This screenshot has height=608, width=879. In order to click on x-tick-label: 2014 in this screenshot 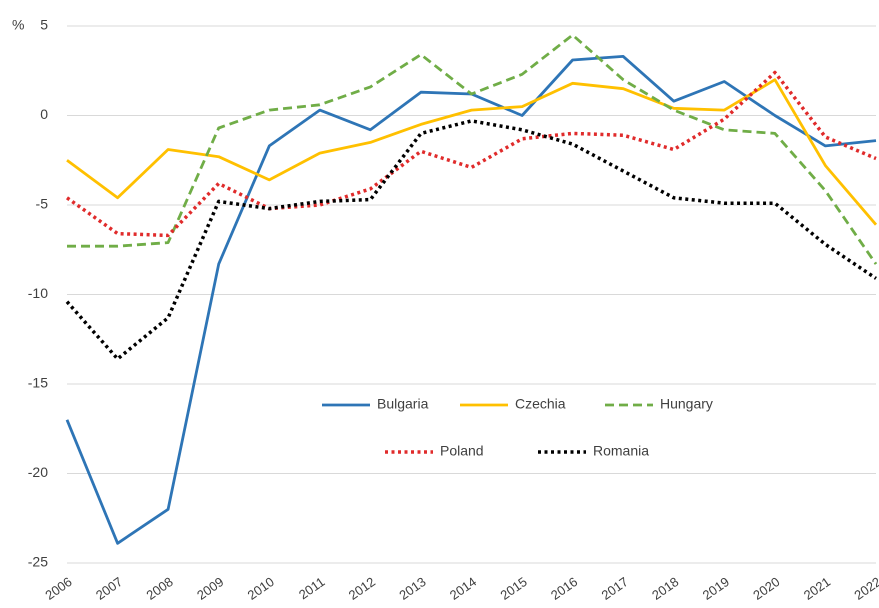, I will do `click(463, 588)`.